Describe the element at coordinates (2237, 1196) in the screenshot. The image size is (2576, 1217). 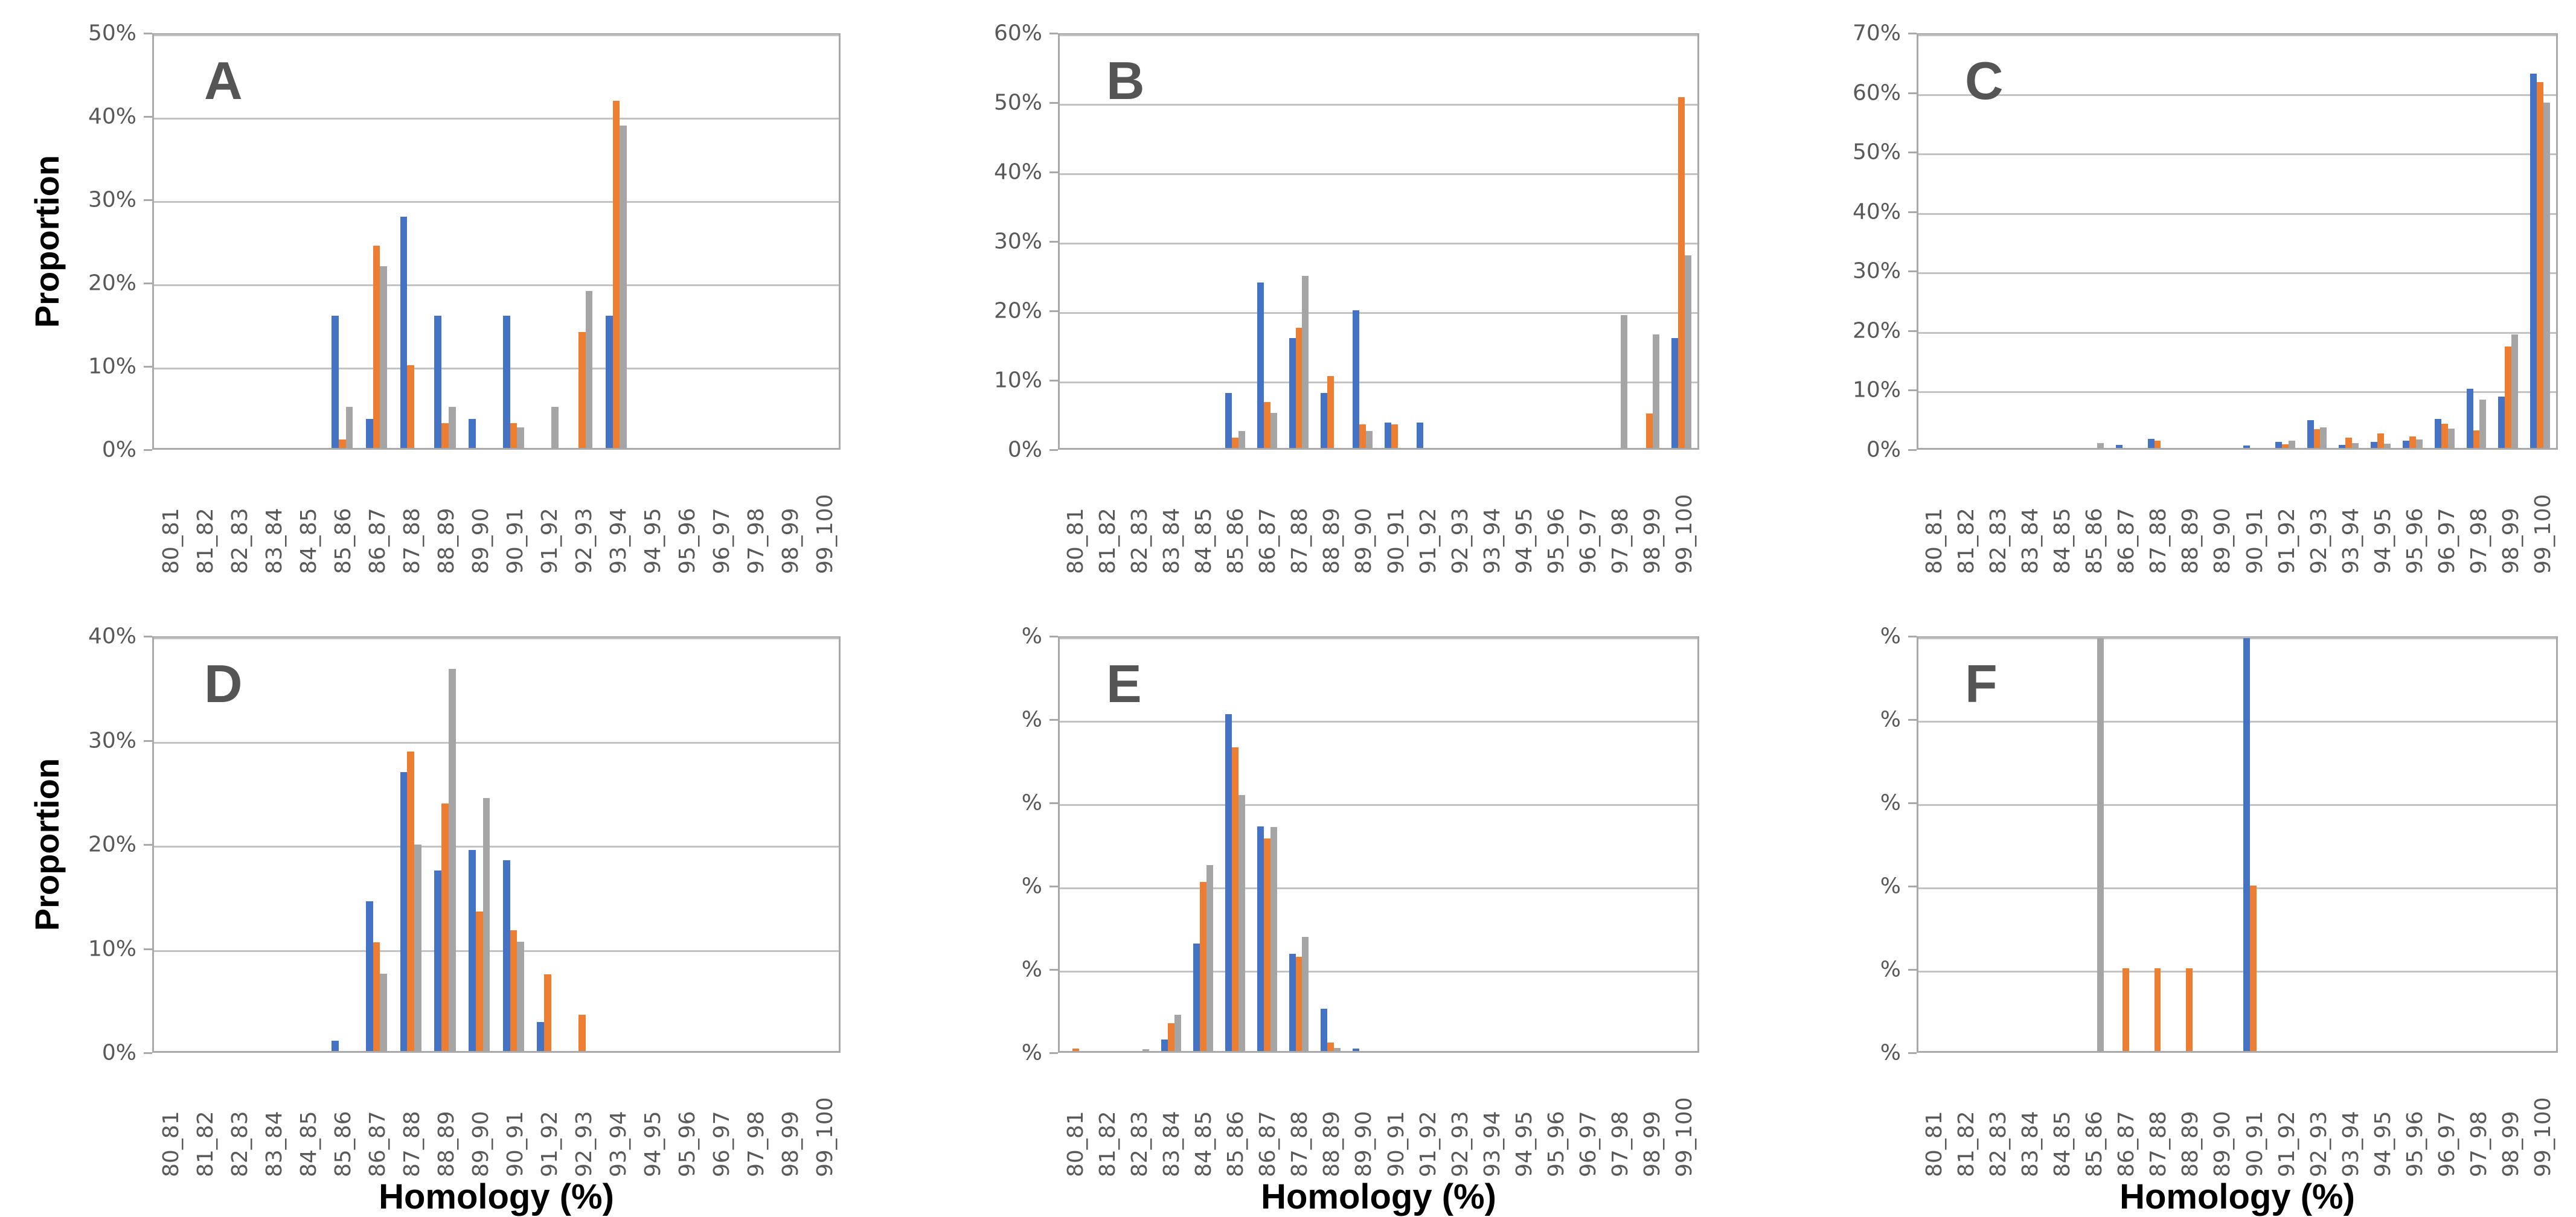
I see `x-axis-title: Homology (%)` at that location.